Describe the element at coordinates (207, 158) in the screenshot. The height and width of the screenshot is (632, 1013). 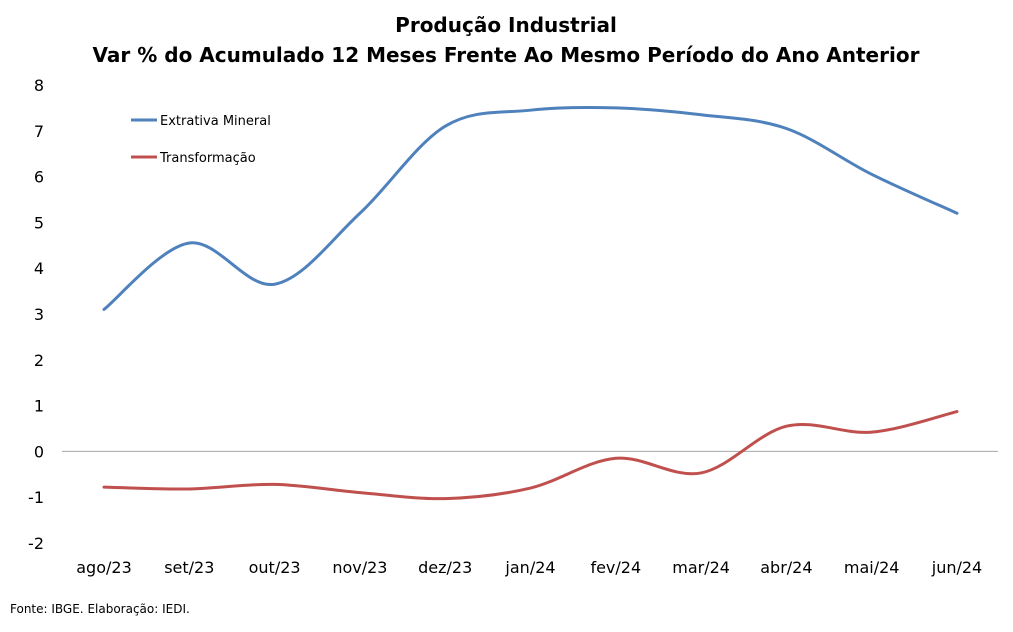
I see `legend-label-transformacao: Transformação` at that location.